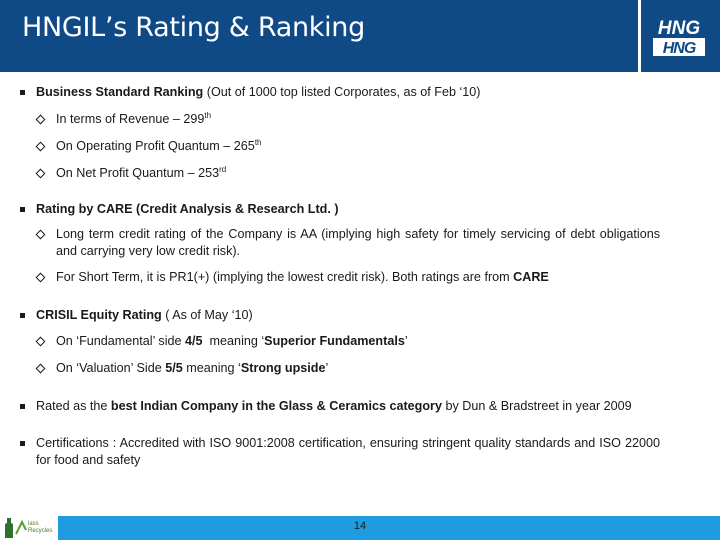  What do you see at coordinates (340, 315) in the screenshot?
I see `crisil-equity-rating: CRISIL Equity Rating ( As of May ‘10)` at bounding box center [340, 315].